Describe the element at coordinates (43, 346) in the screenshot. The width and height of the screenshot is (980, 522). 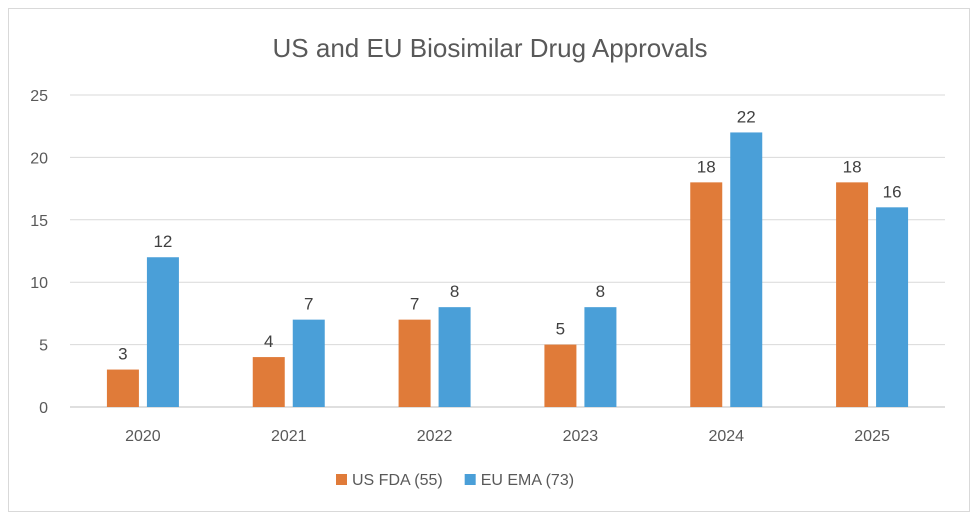
I see `y-tick-label: 5` at that location.